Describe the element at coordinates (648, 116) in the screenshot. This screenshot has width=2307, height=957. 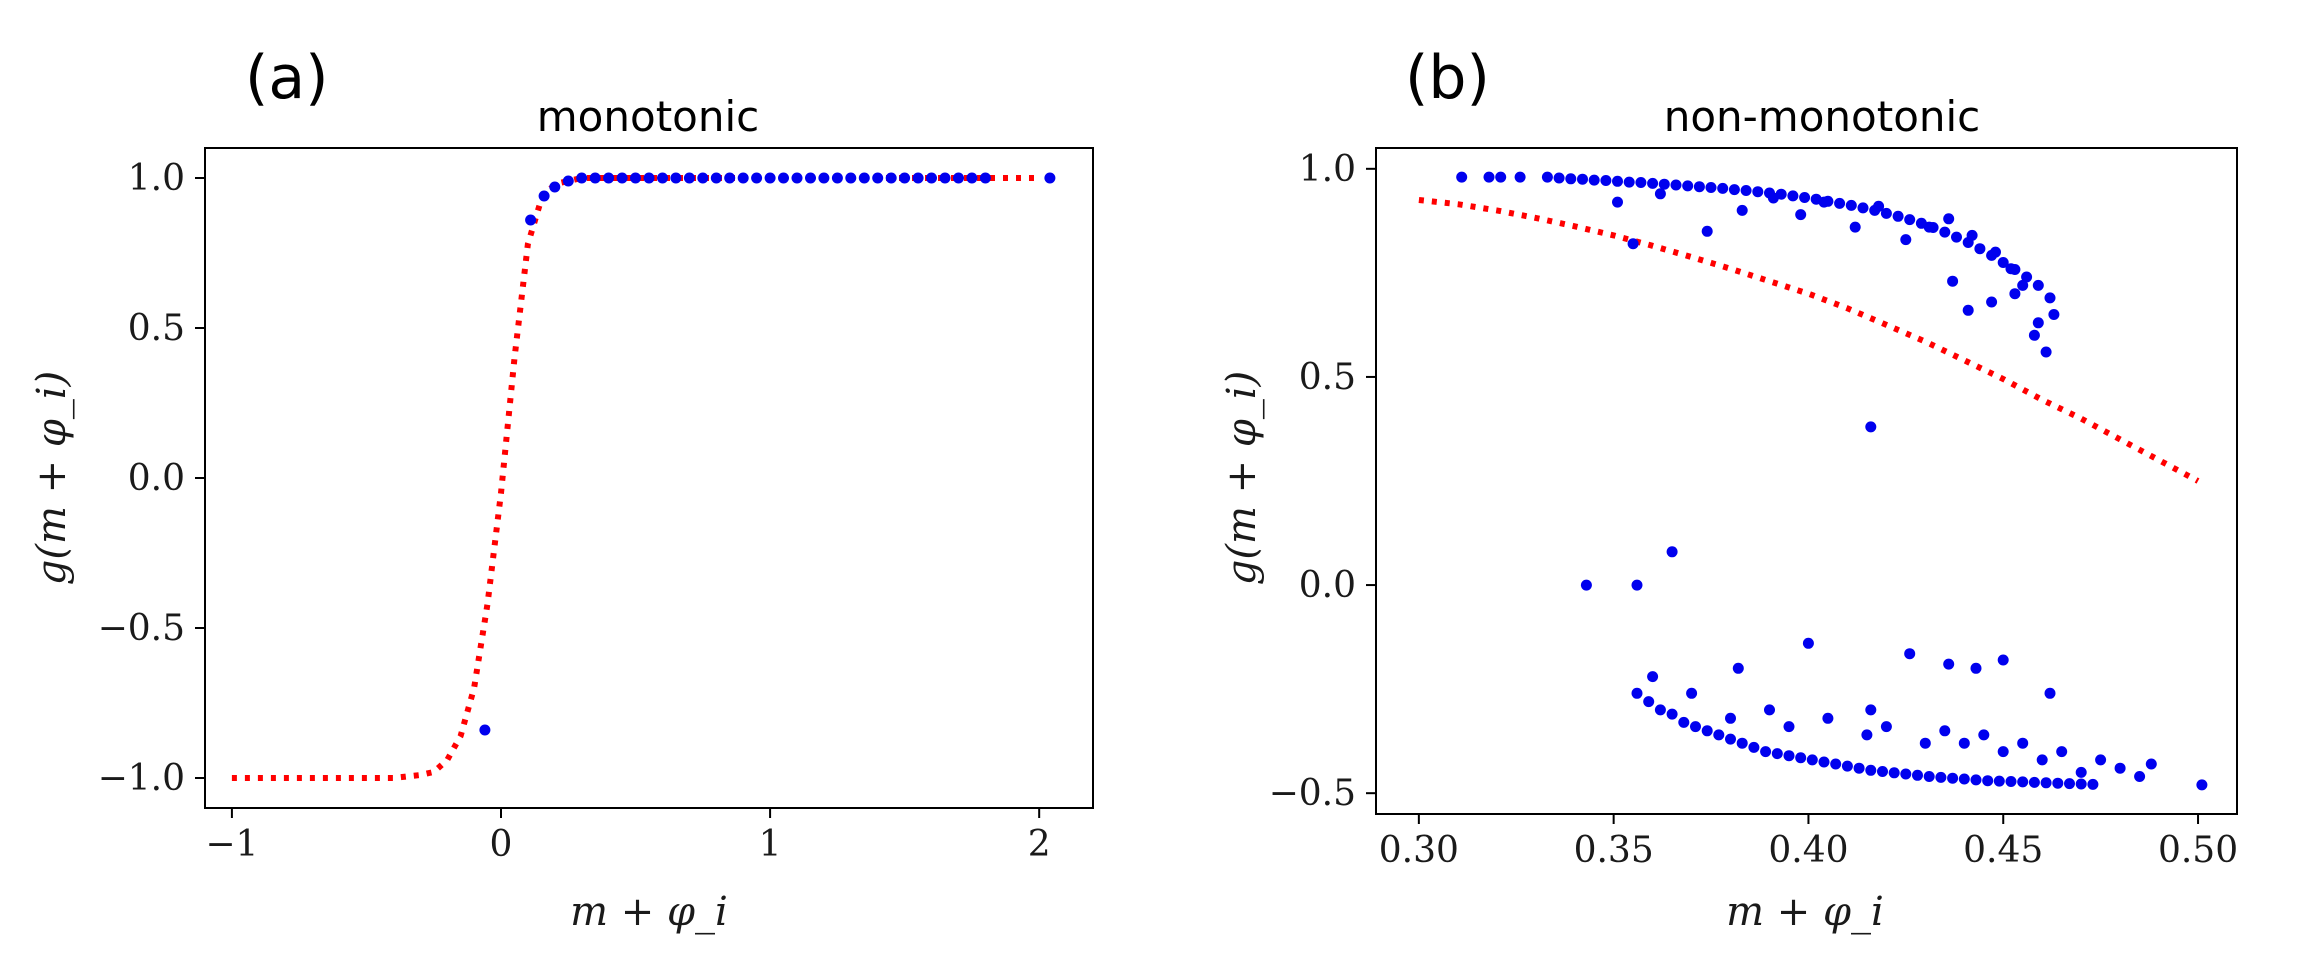
I see `panel-a-title: monotonic` at that location.